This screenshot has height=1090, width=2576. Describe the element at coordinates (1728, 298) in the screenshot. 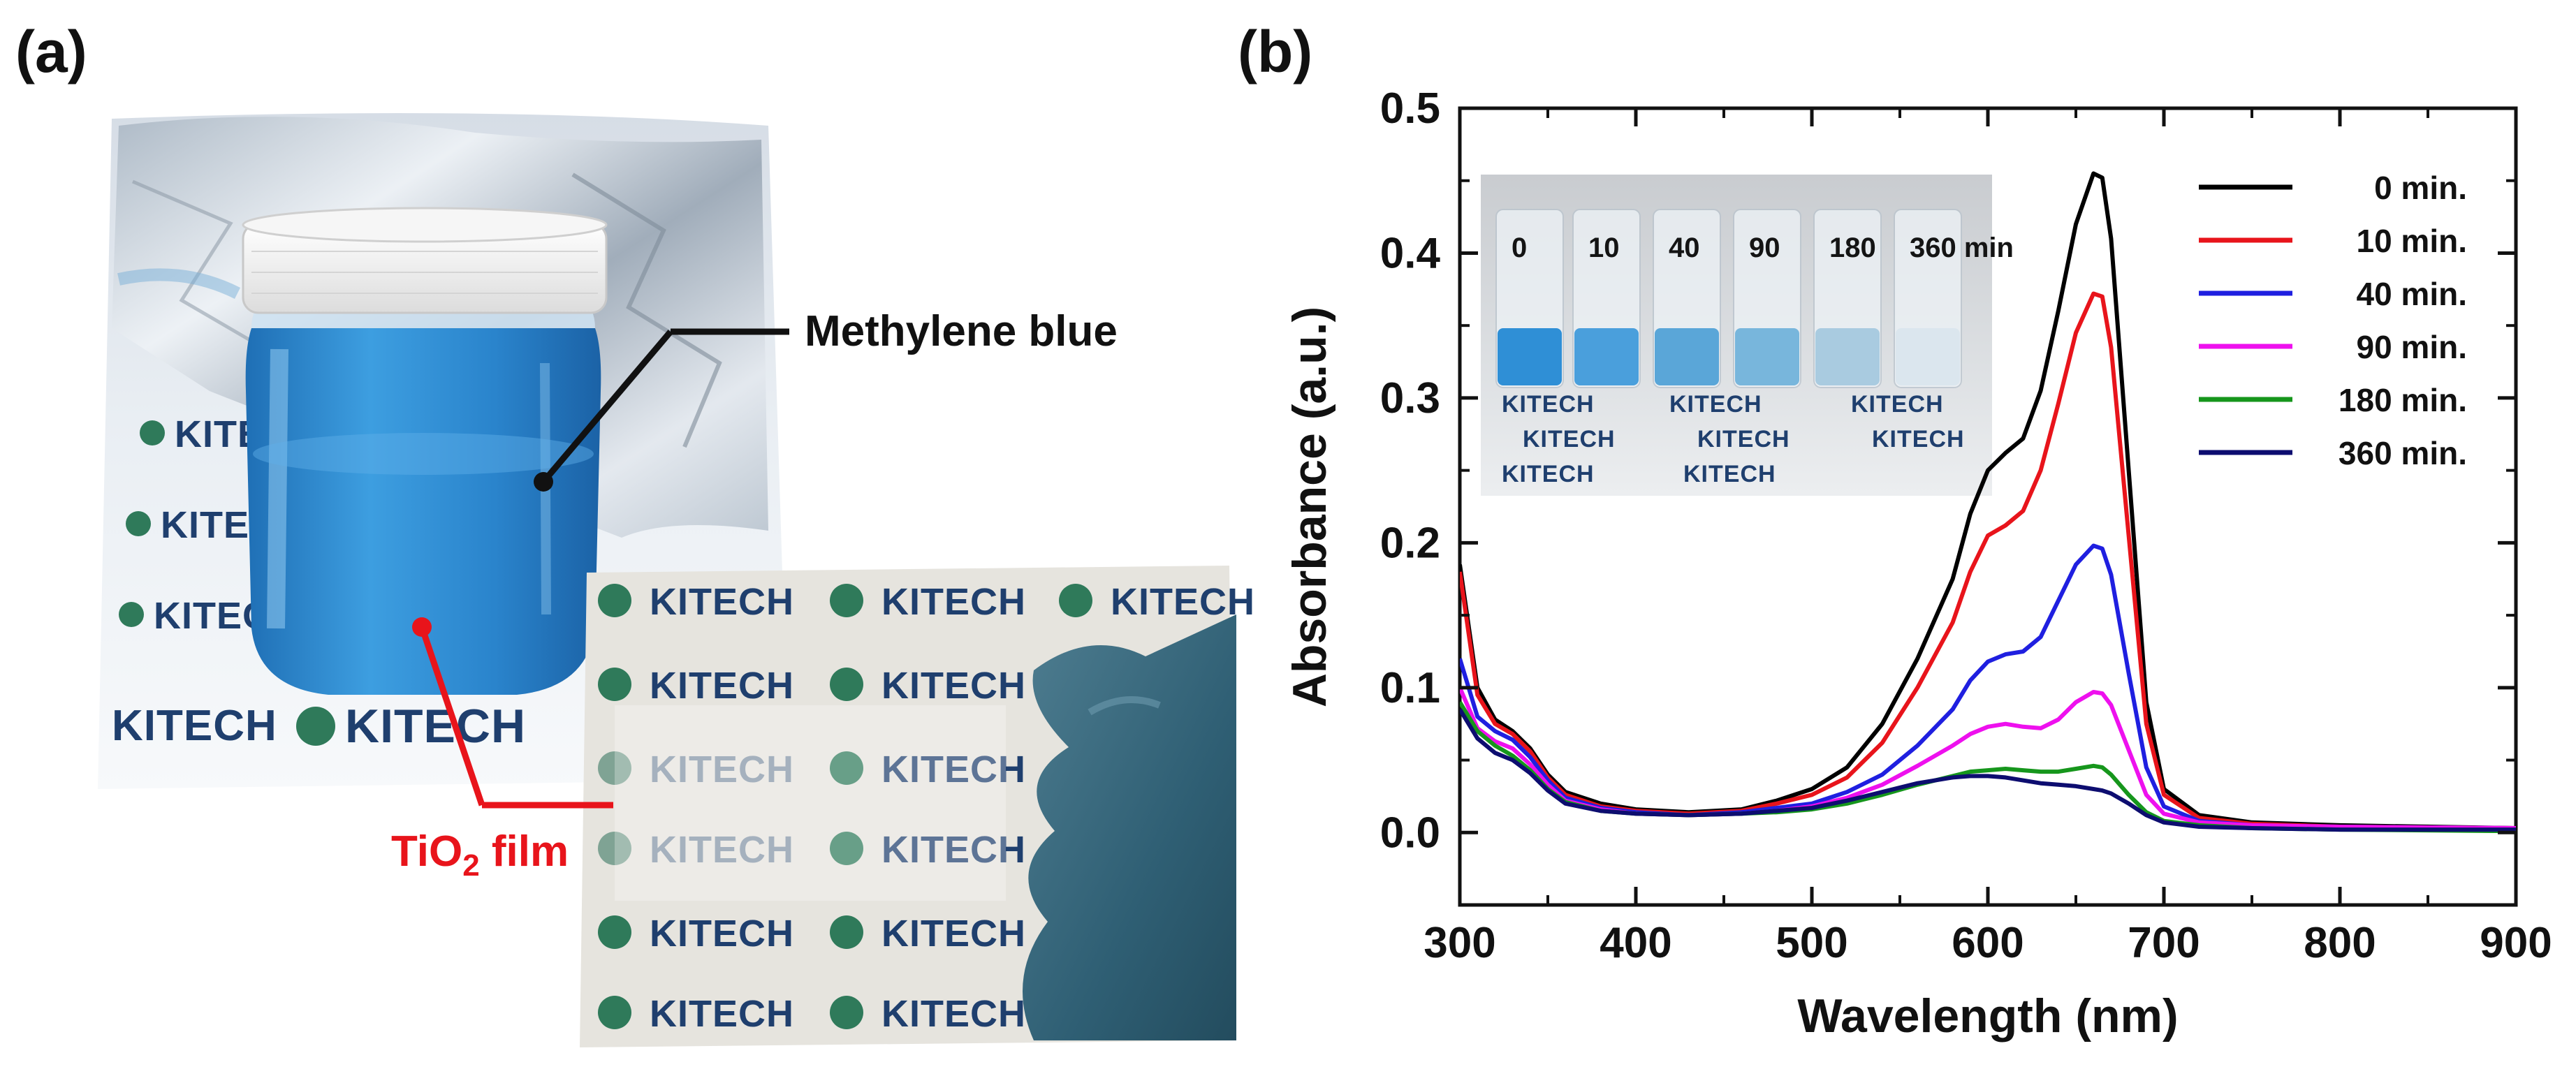

I see `inset-vials` at that location.